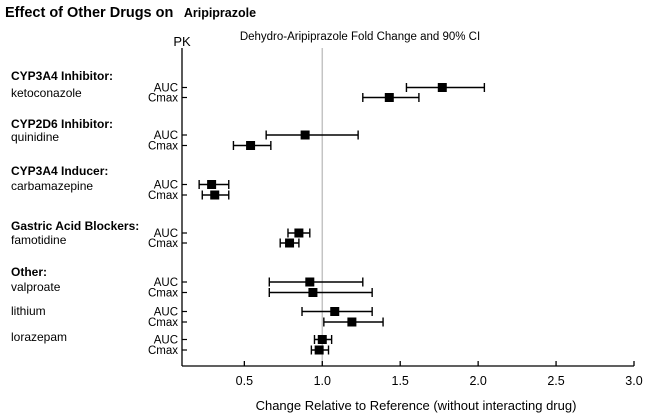 Image resolution: width=648 pixels, height=420 pixels. What do you see at coordinates (477, 381) in the screenshot?
I see `x-tick-label: 2.0` at bounding box center [477, 381].